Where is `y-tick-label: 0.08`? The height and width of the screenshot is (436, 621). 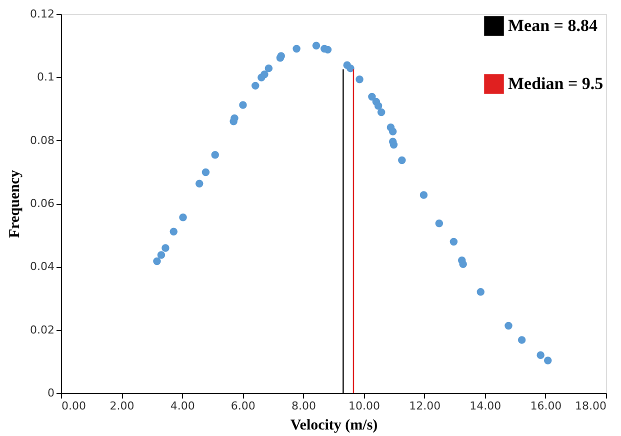
y-tick-label: 0.08 is located at coordinates (42, 140).